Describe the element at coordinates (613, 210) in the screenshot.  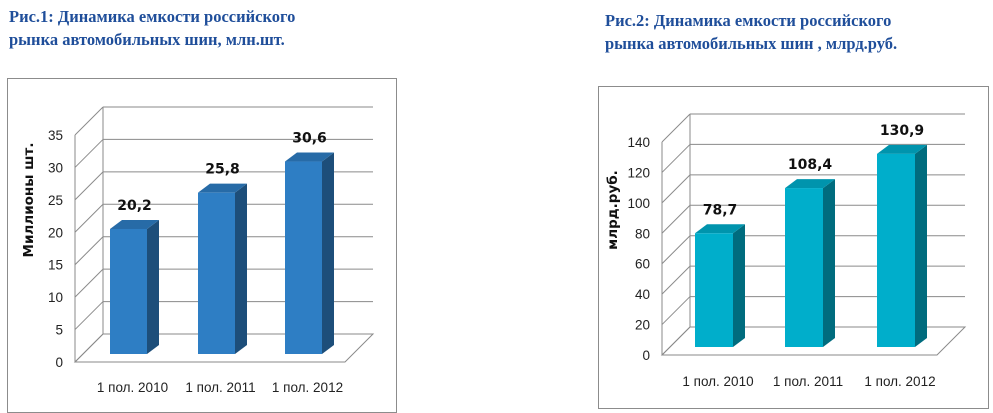
I see `chart2-y-axis-label: млрд.руб.` at that location.